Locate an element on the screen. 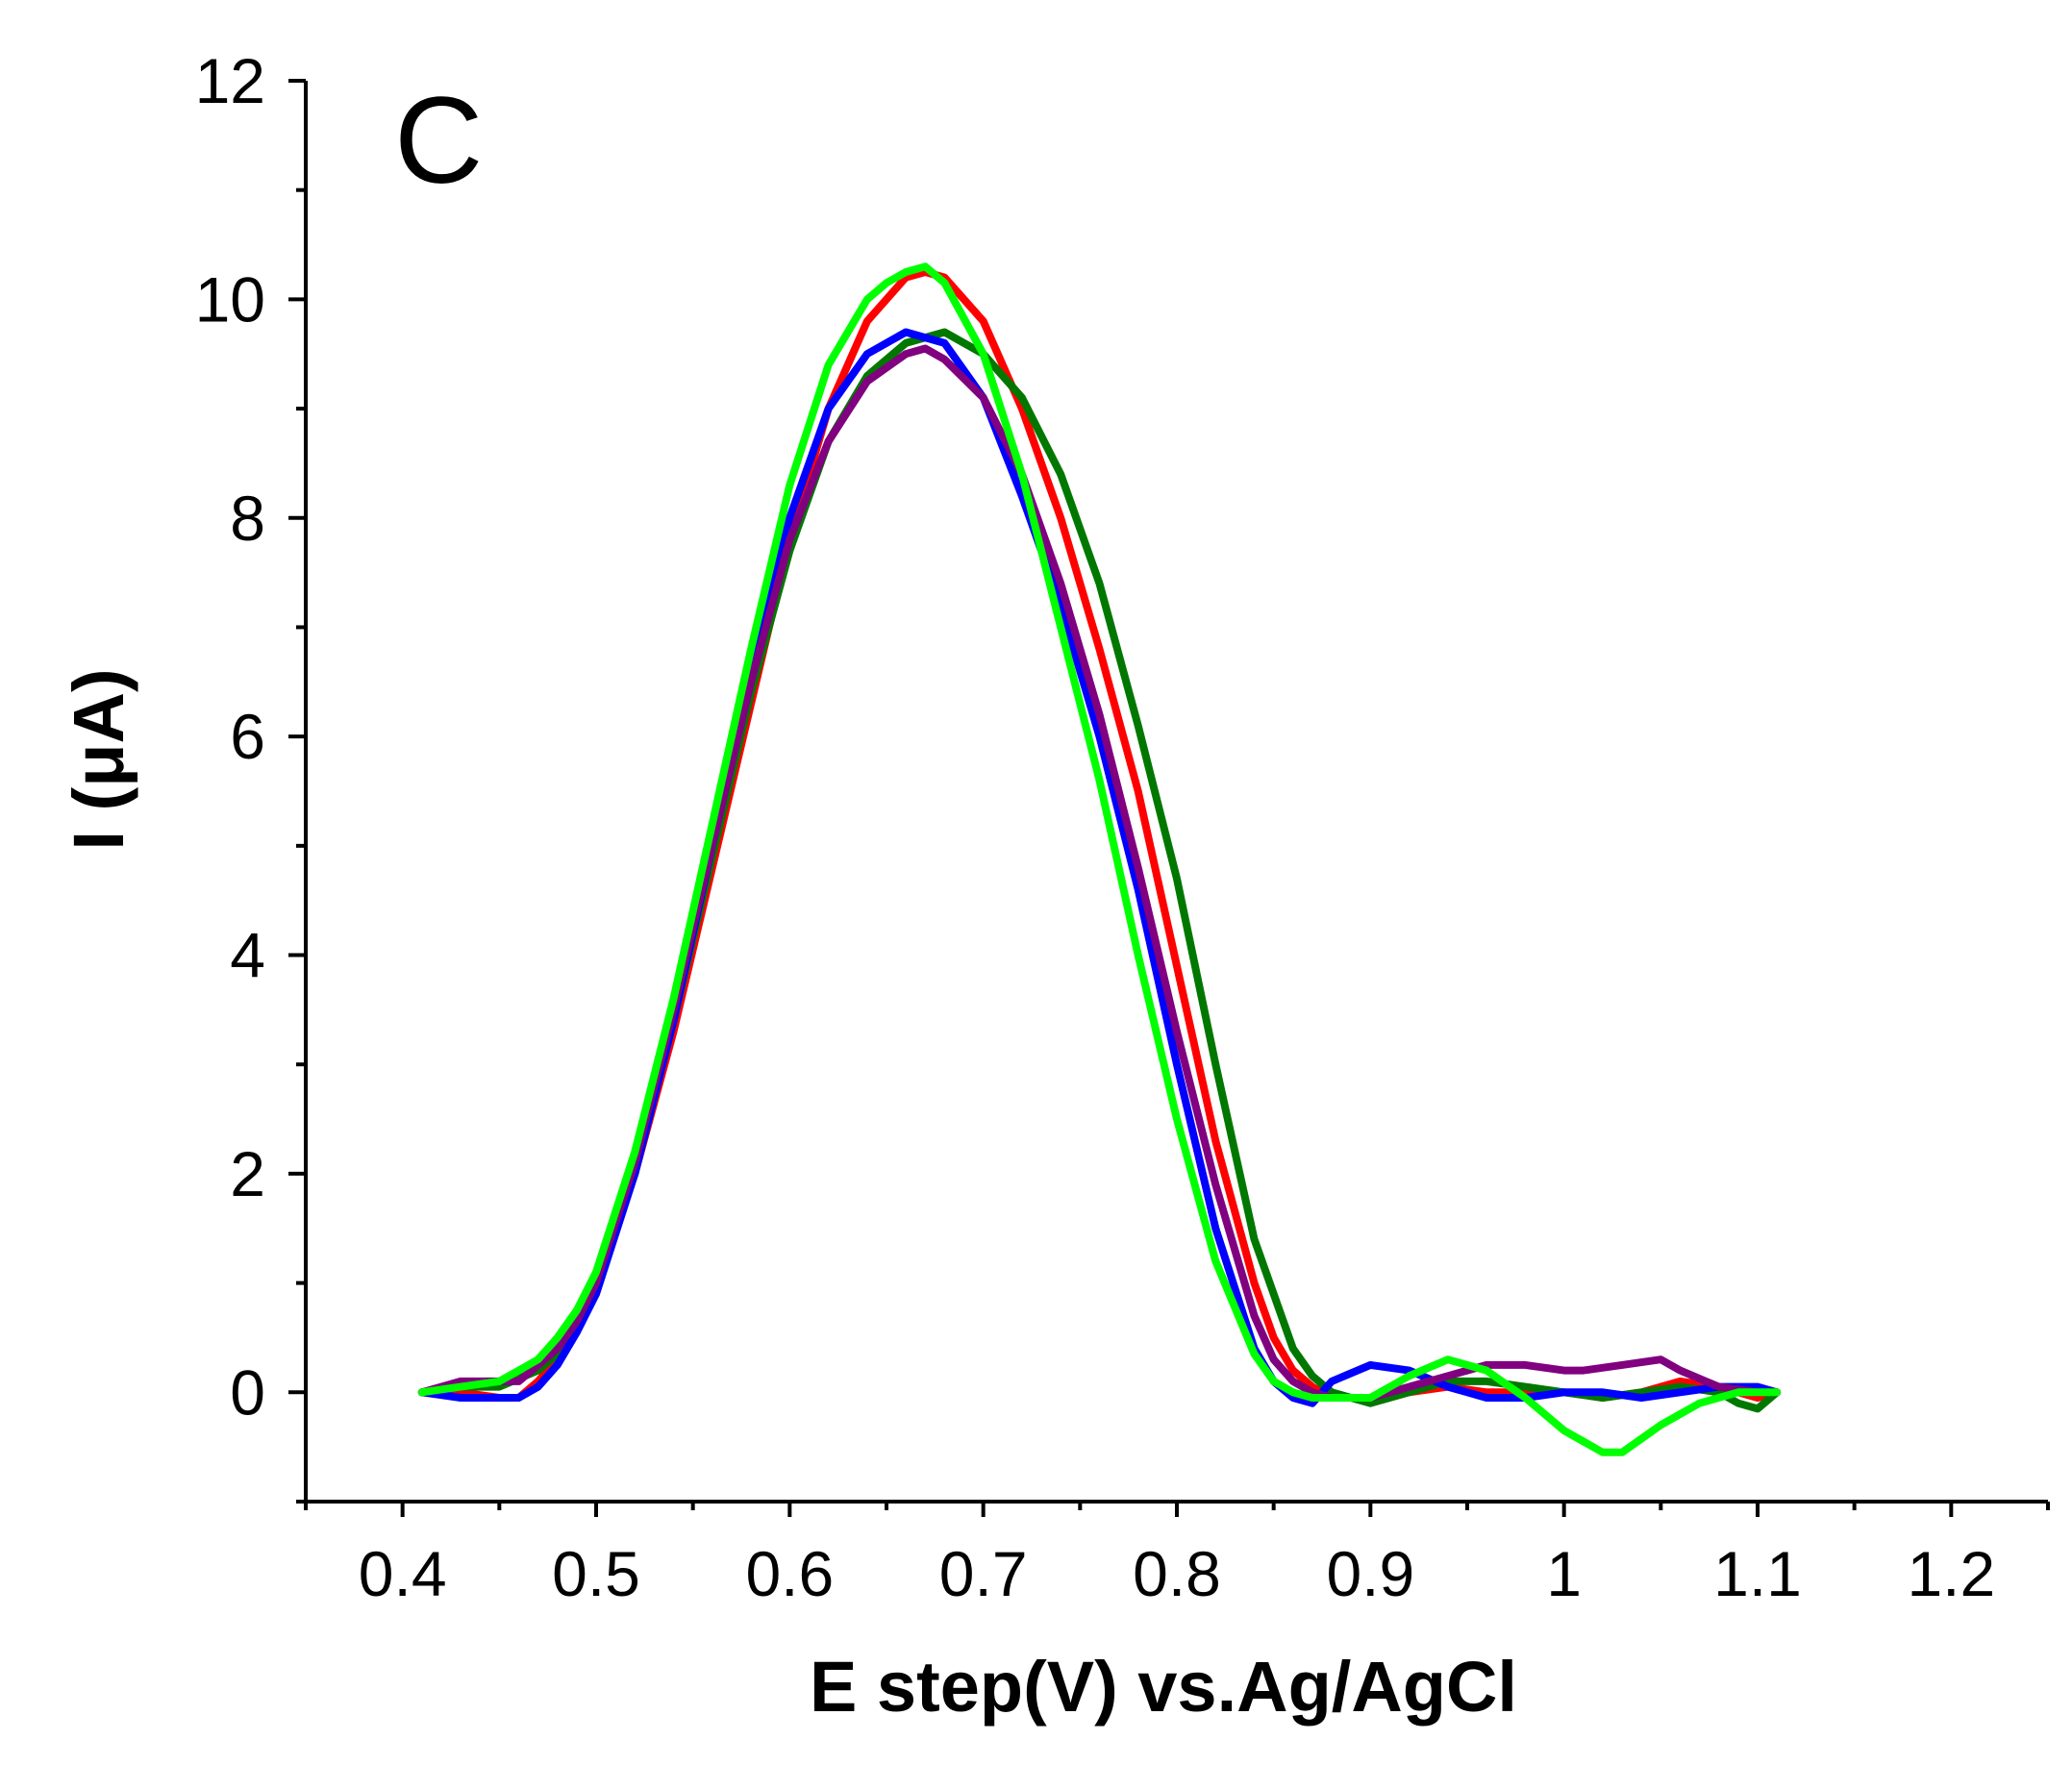 The width and height of the screenshot is (2072, 1765). y-axis-title: I (μA) is located at coordinates (98, 759).